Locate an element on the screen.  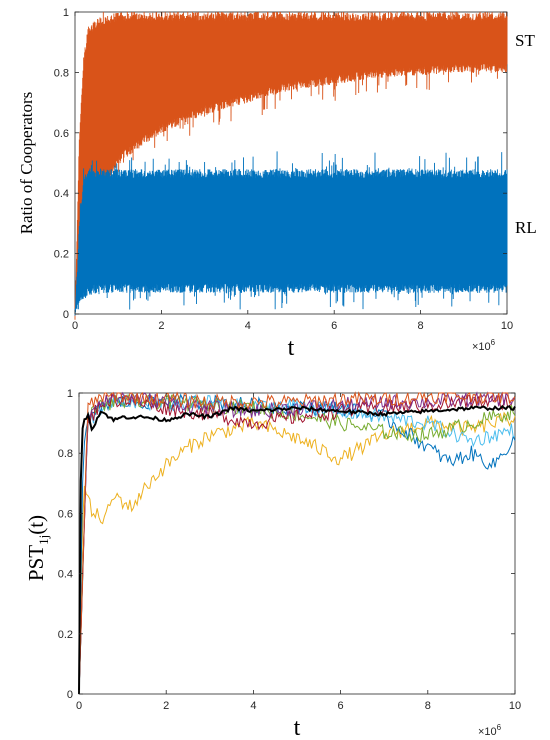
y-axis-title-bottom-suffix: (t) is located at coordinates (36, 525).